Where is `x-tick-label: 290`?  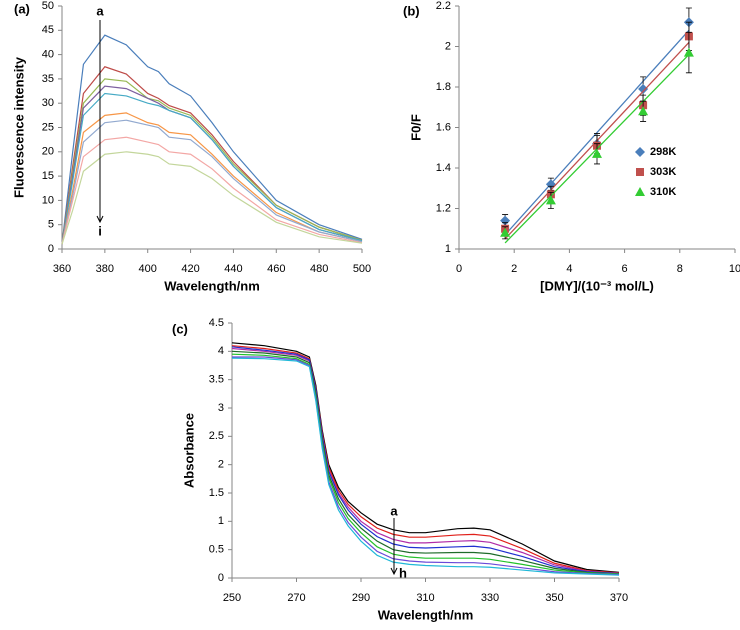
x-tick-label: 290 is located at coordinates (361, 598).